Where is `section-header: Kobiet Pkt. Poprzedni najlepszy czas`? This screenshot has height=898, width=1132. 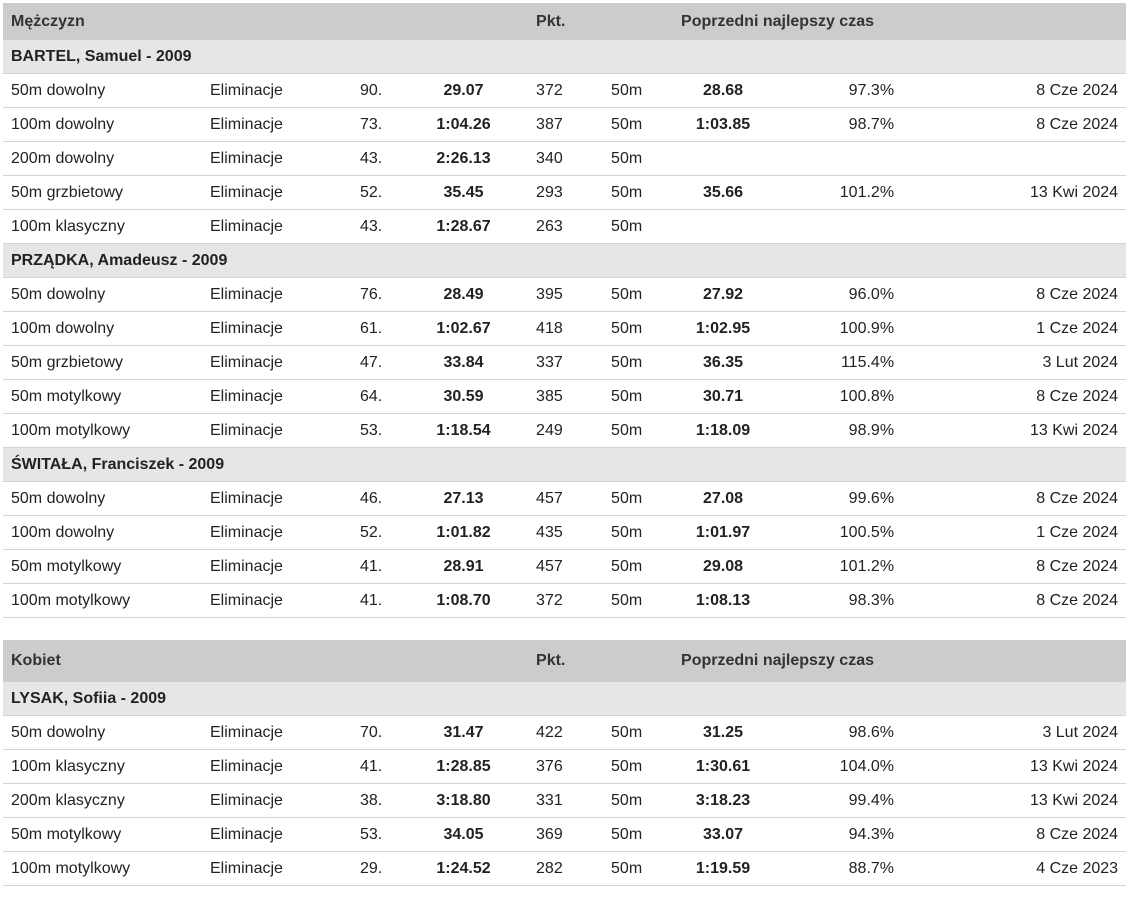 section-header: Kobiet Pkt. Poprzedni najlepszy czas is located at coordinates (565, 661).